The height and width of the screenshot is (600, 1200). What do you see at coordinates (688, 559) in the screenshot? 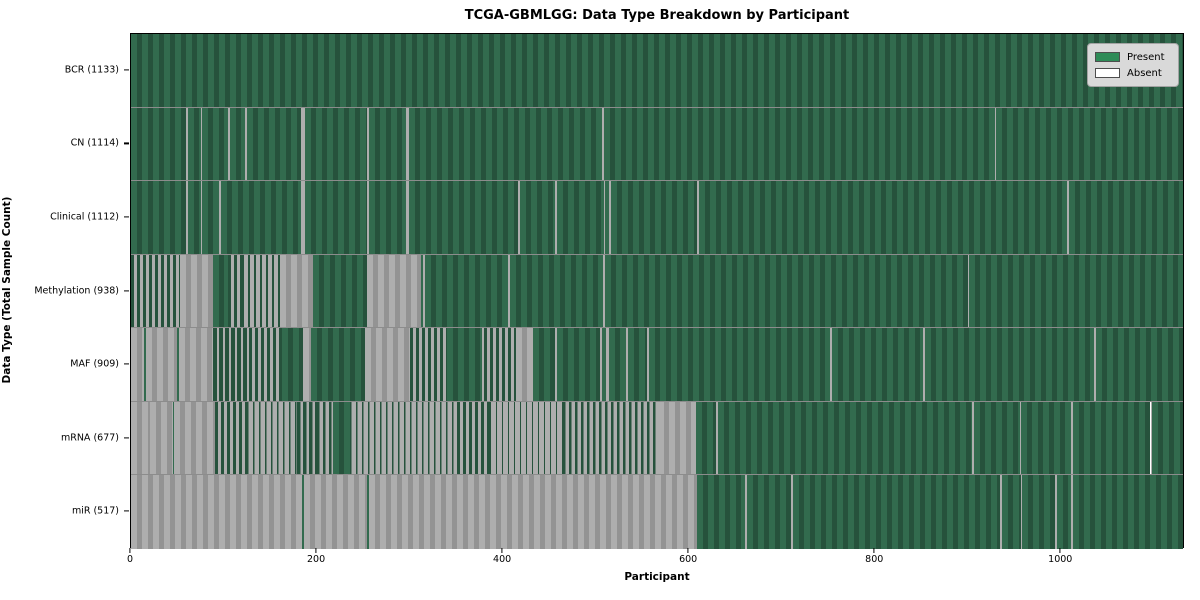
I see `x-tick-label: 600` at bounding box center [688, 559].